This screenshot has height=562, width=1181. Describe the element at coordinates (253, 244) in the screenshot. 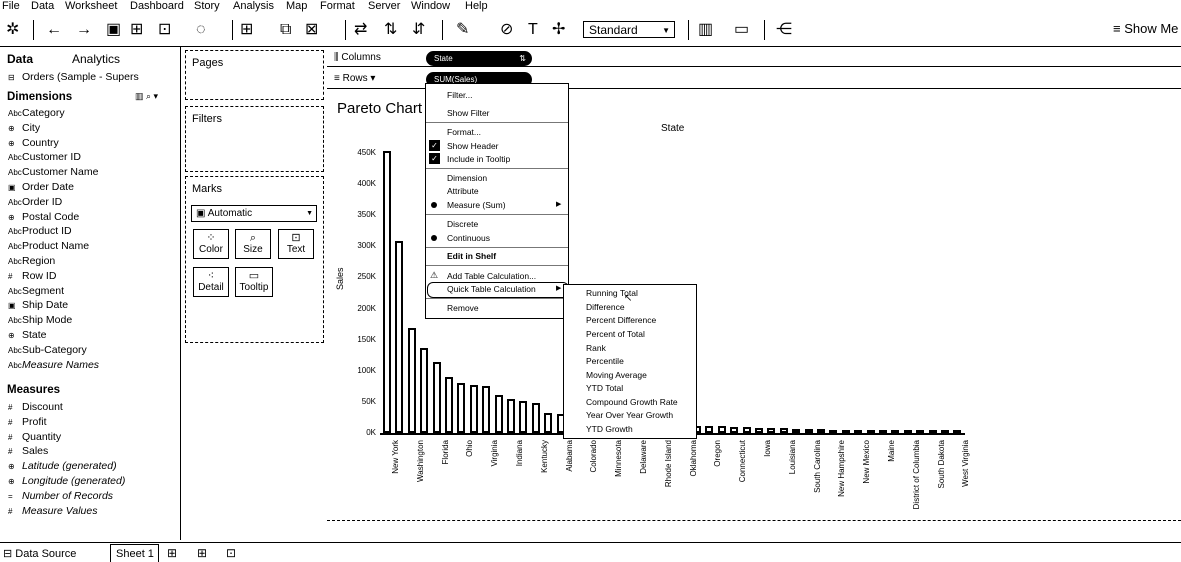

I see `size-button: ⌕ Size` at that location.